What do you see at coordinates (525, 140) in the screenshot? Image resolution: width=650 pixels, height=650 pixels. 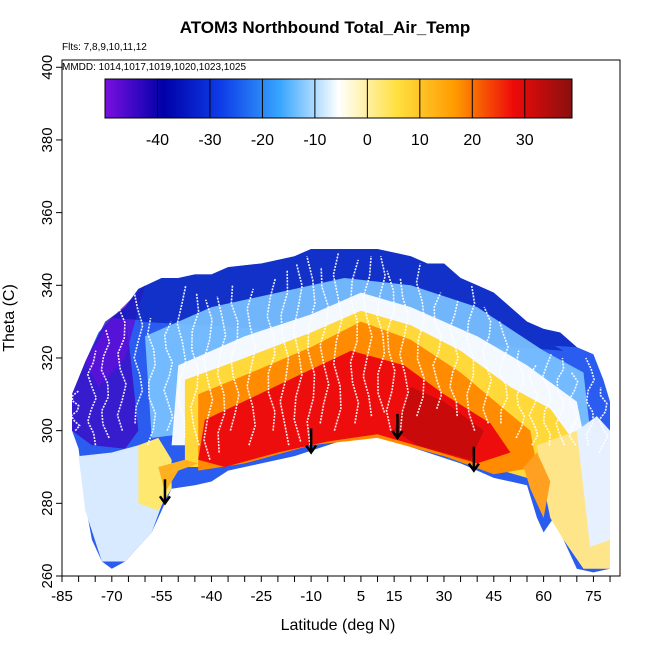 I see `colorbar-tick-label: 30` at bounding box center [525, 140].